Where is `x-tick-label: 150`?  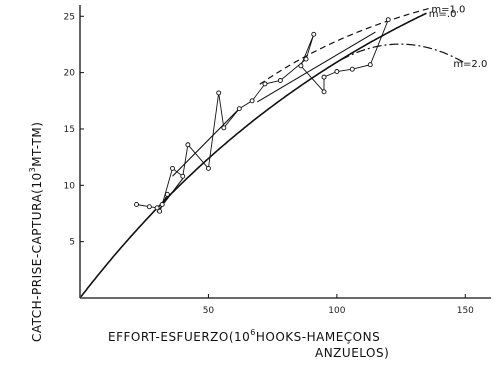
x-tick-label: 150 is located at coordinates (465, 311).